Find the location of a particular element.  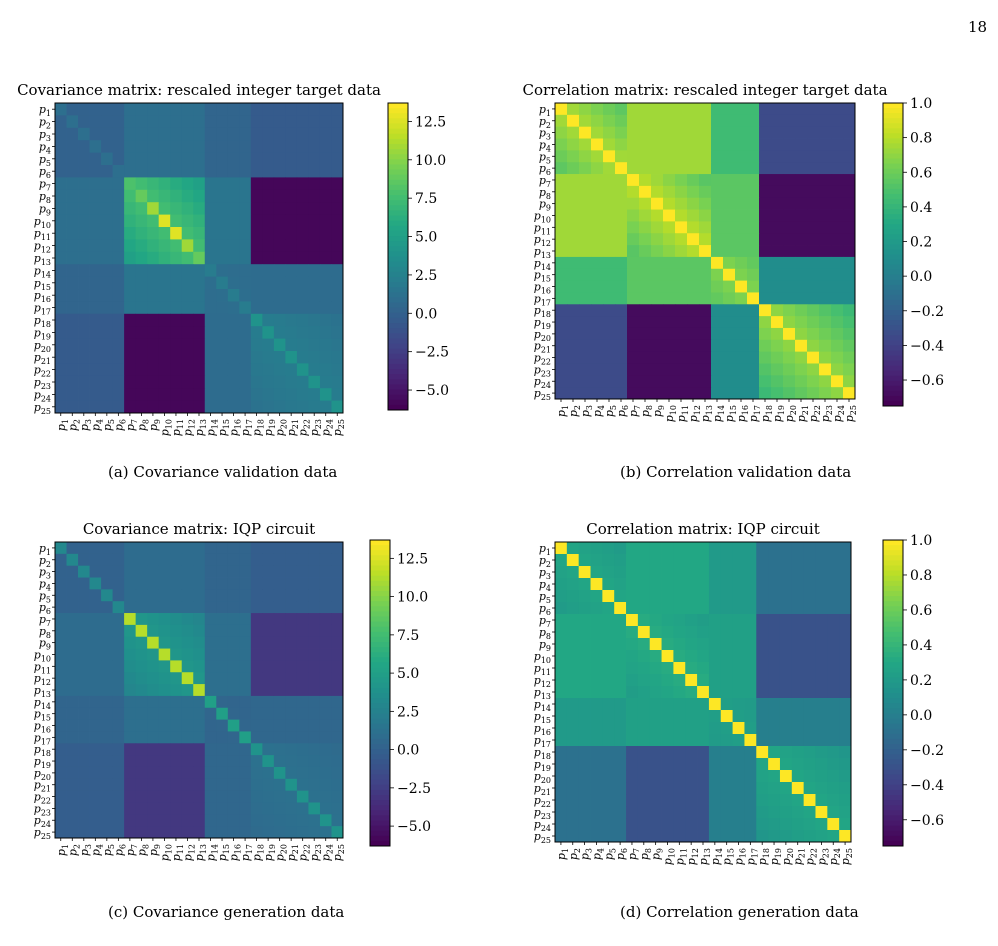

colorbar-1: 1.00.80.60.40.20.0−0.2−0.4−0.6 is located at coordinates (913, 251).